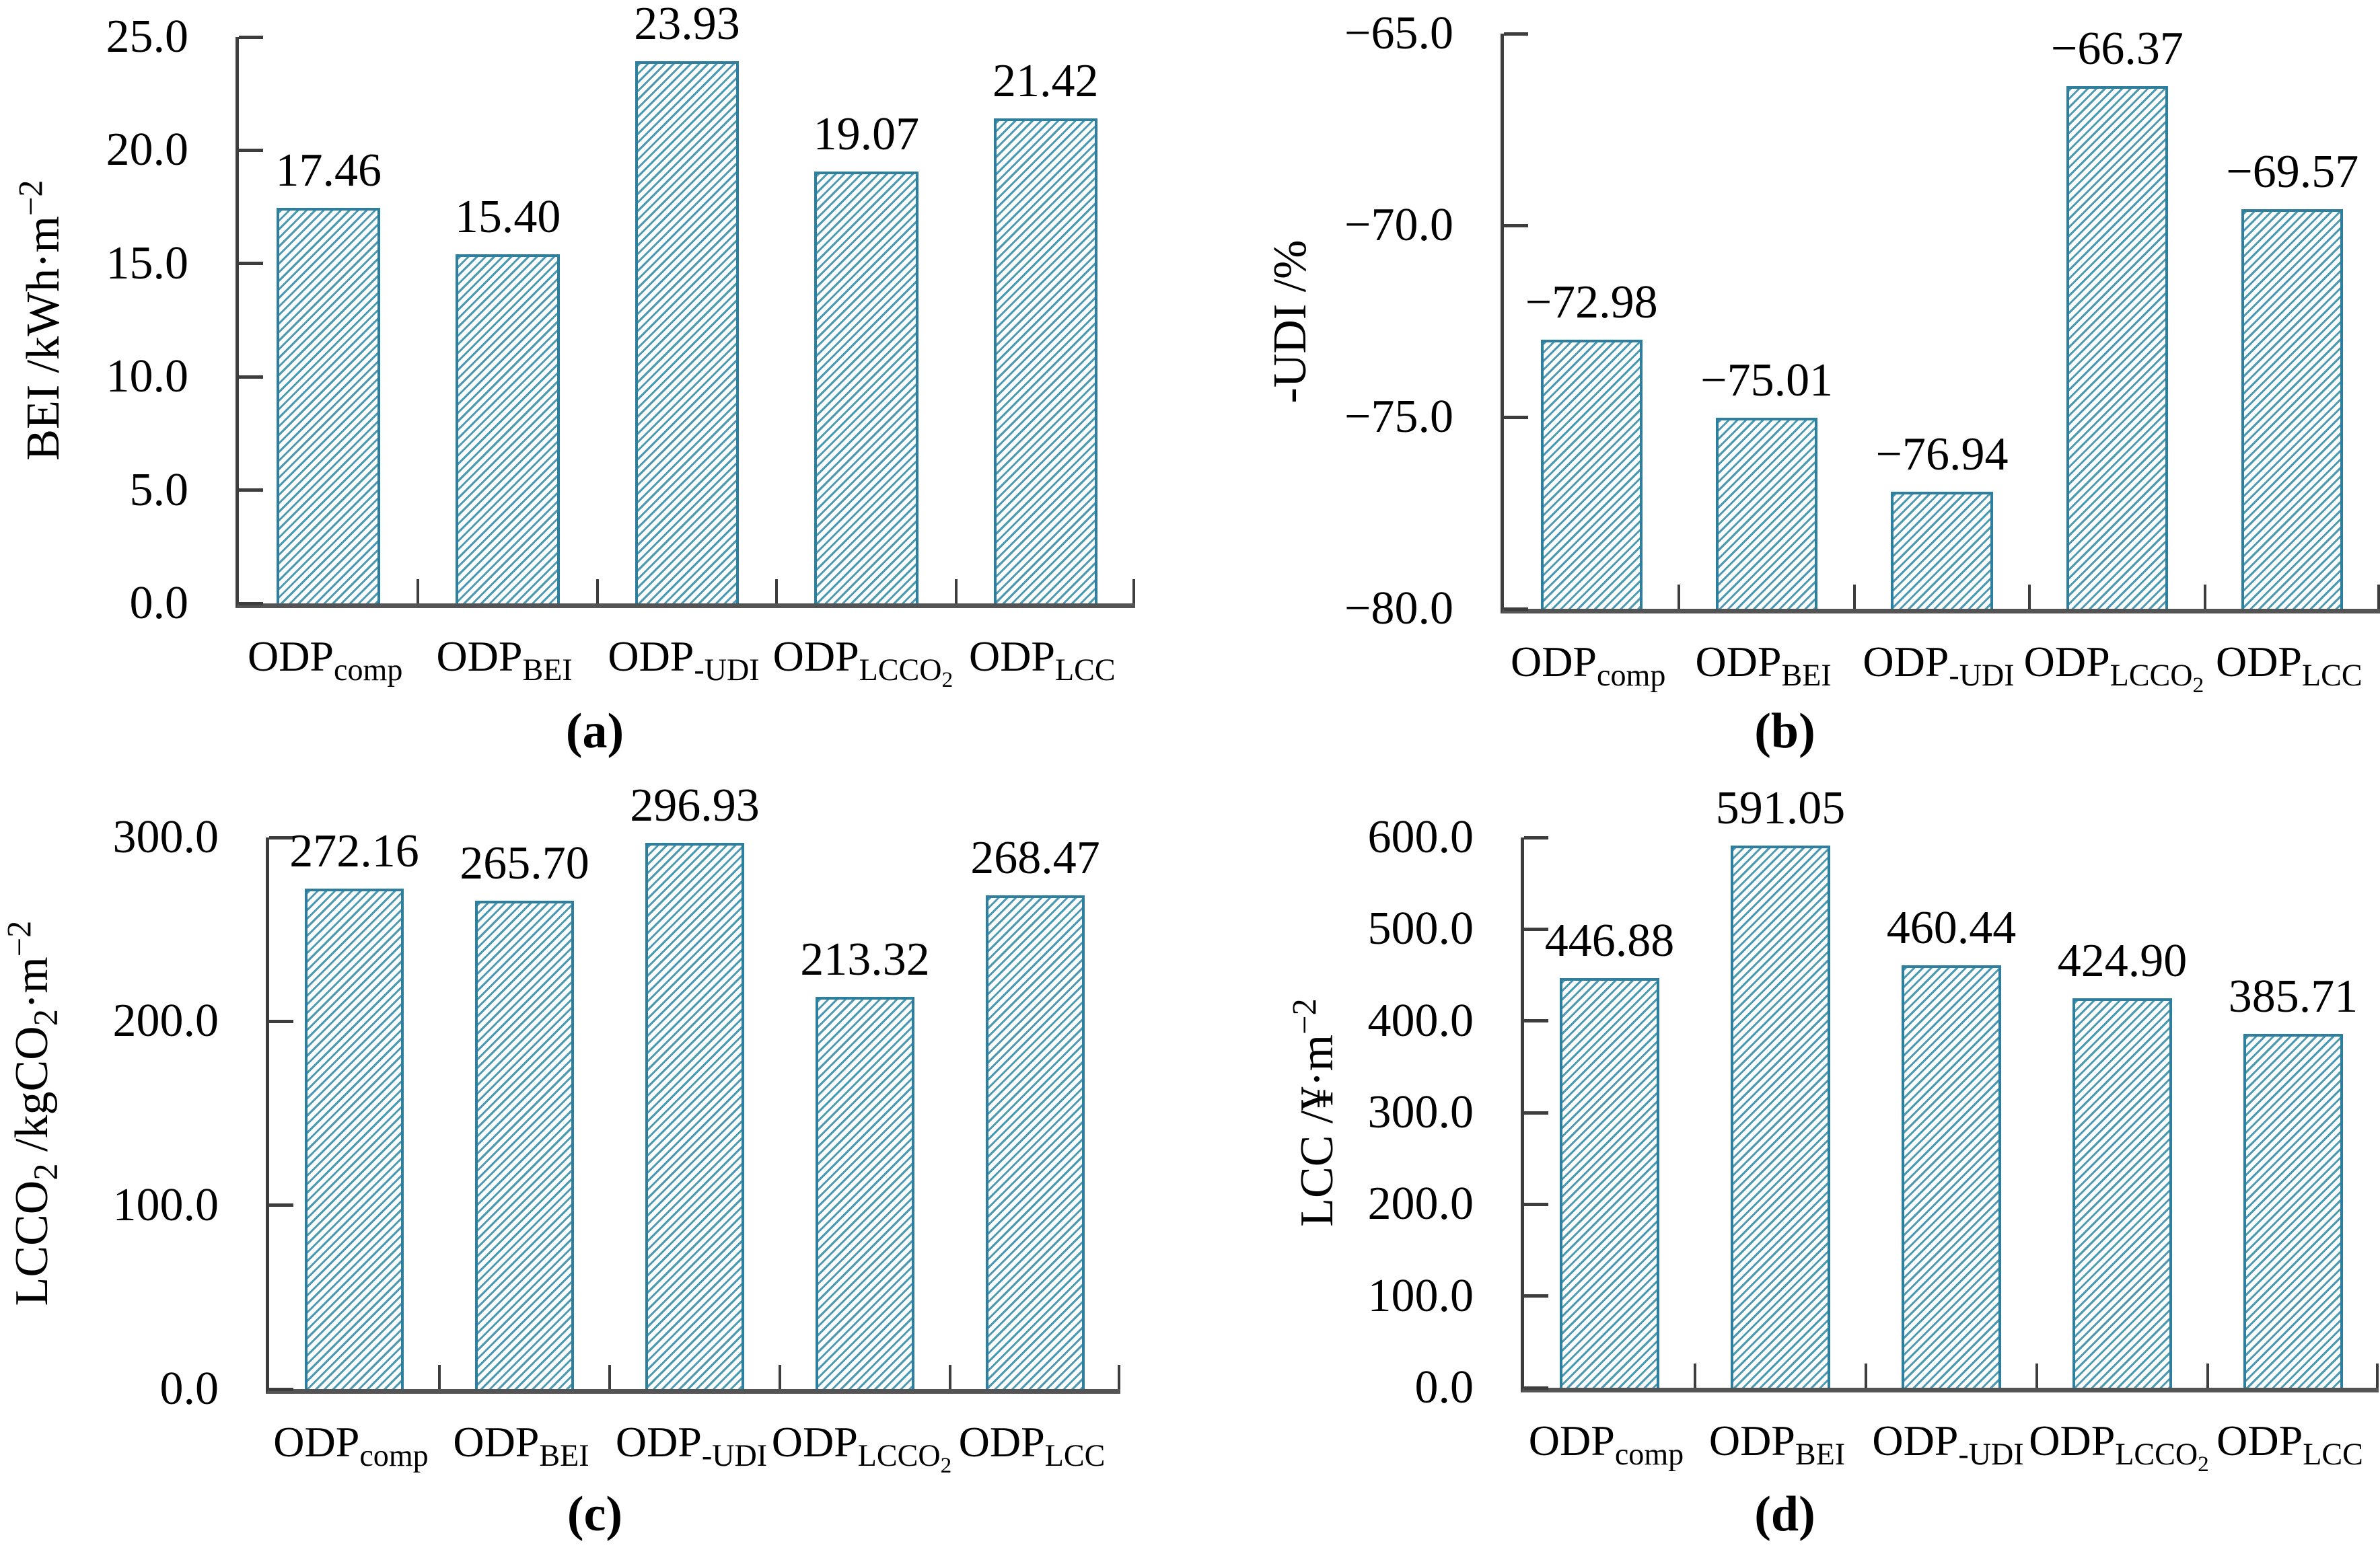 The width and height of the screenshot is (2380, 1566). What do you see at coordinates (147, 150) in the screenshot?
I see `y-tick-label: 20.0` at bounding box center [147, 150].